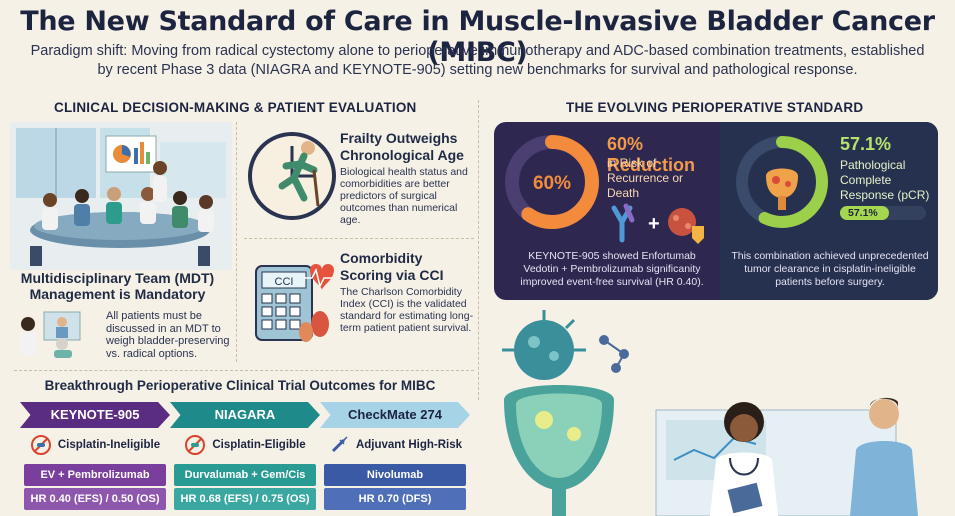  I want to click on frailty-title: Frailty Outweighs Chronological Age, so click(402, 146).